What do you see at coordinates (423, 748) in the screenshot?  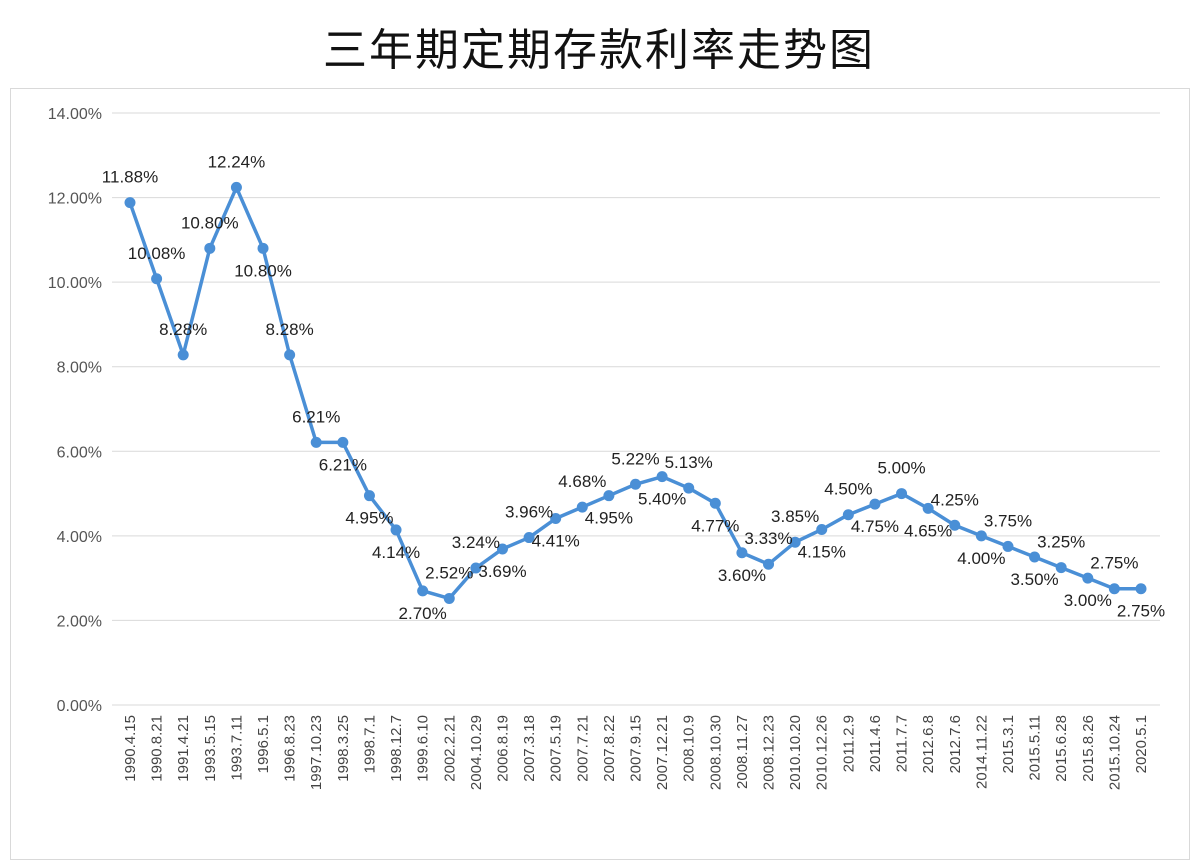 I see `x-tick-label: 1999.6.10` at bounding box center [423, 748].